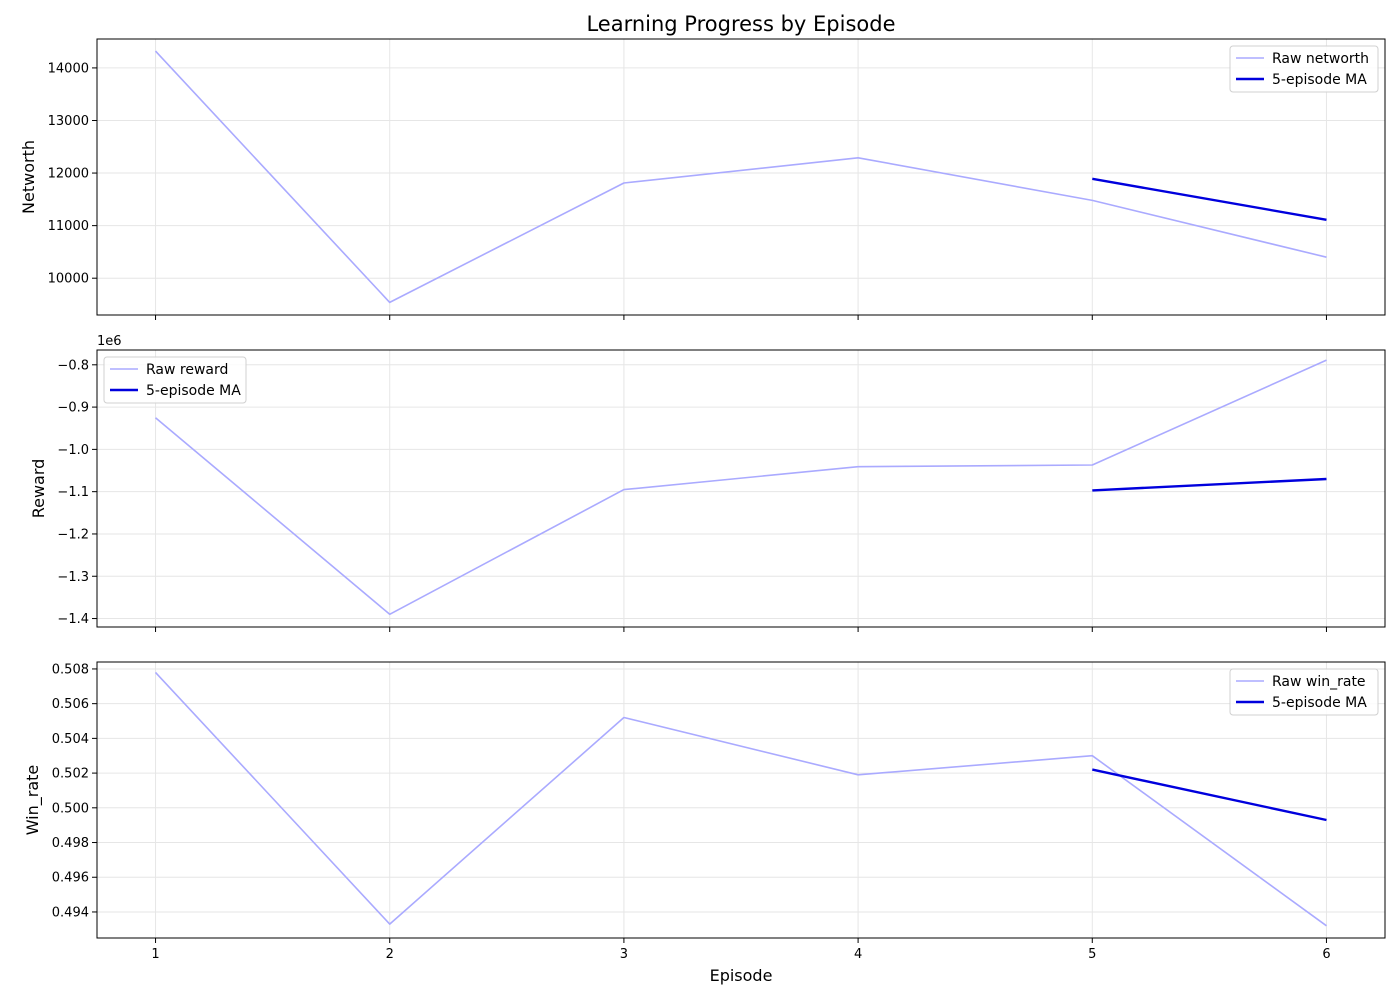  I want to click on y-tick-label: 0.508, so click(70, 669).